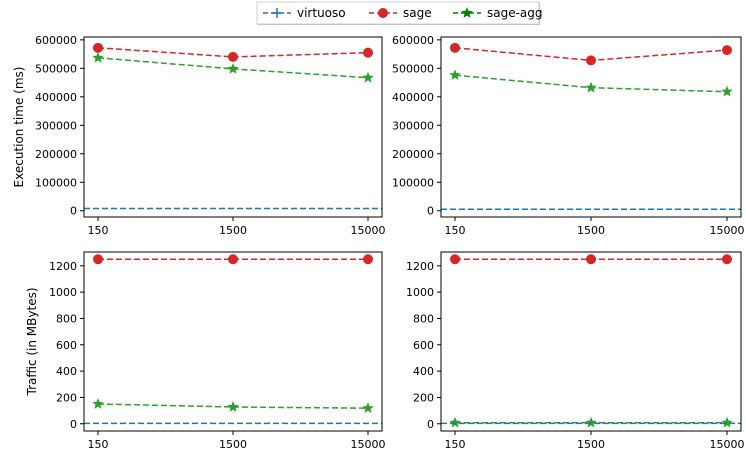 The image size is (746, 456). I want to click on legend-label: sage, so click(417, 13).